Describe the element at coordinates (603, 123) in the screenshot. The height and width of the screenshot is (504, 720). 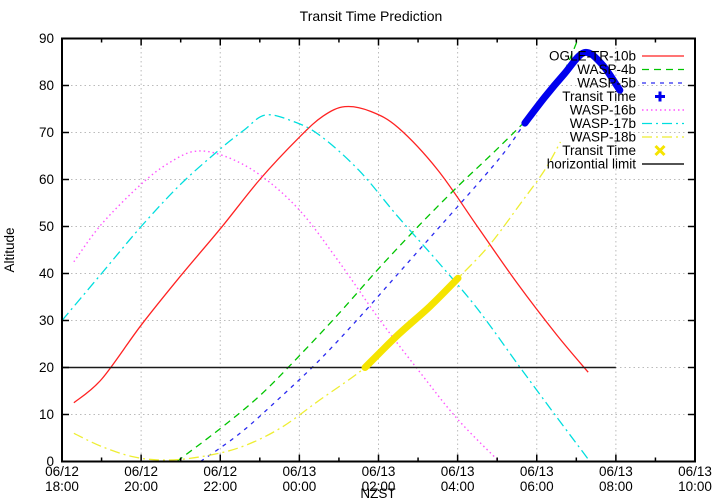
I see `legend-label: WASP-17b` at that location.